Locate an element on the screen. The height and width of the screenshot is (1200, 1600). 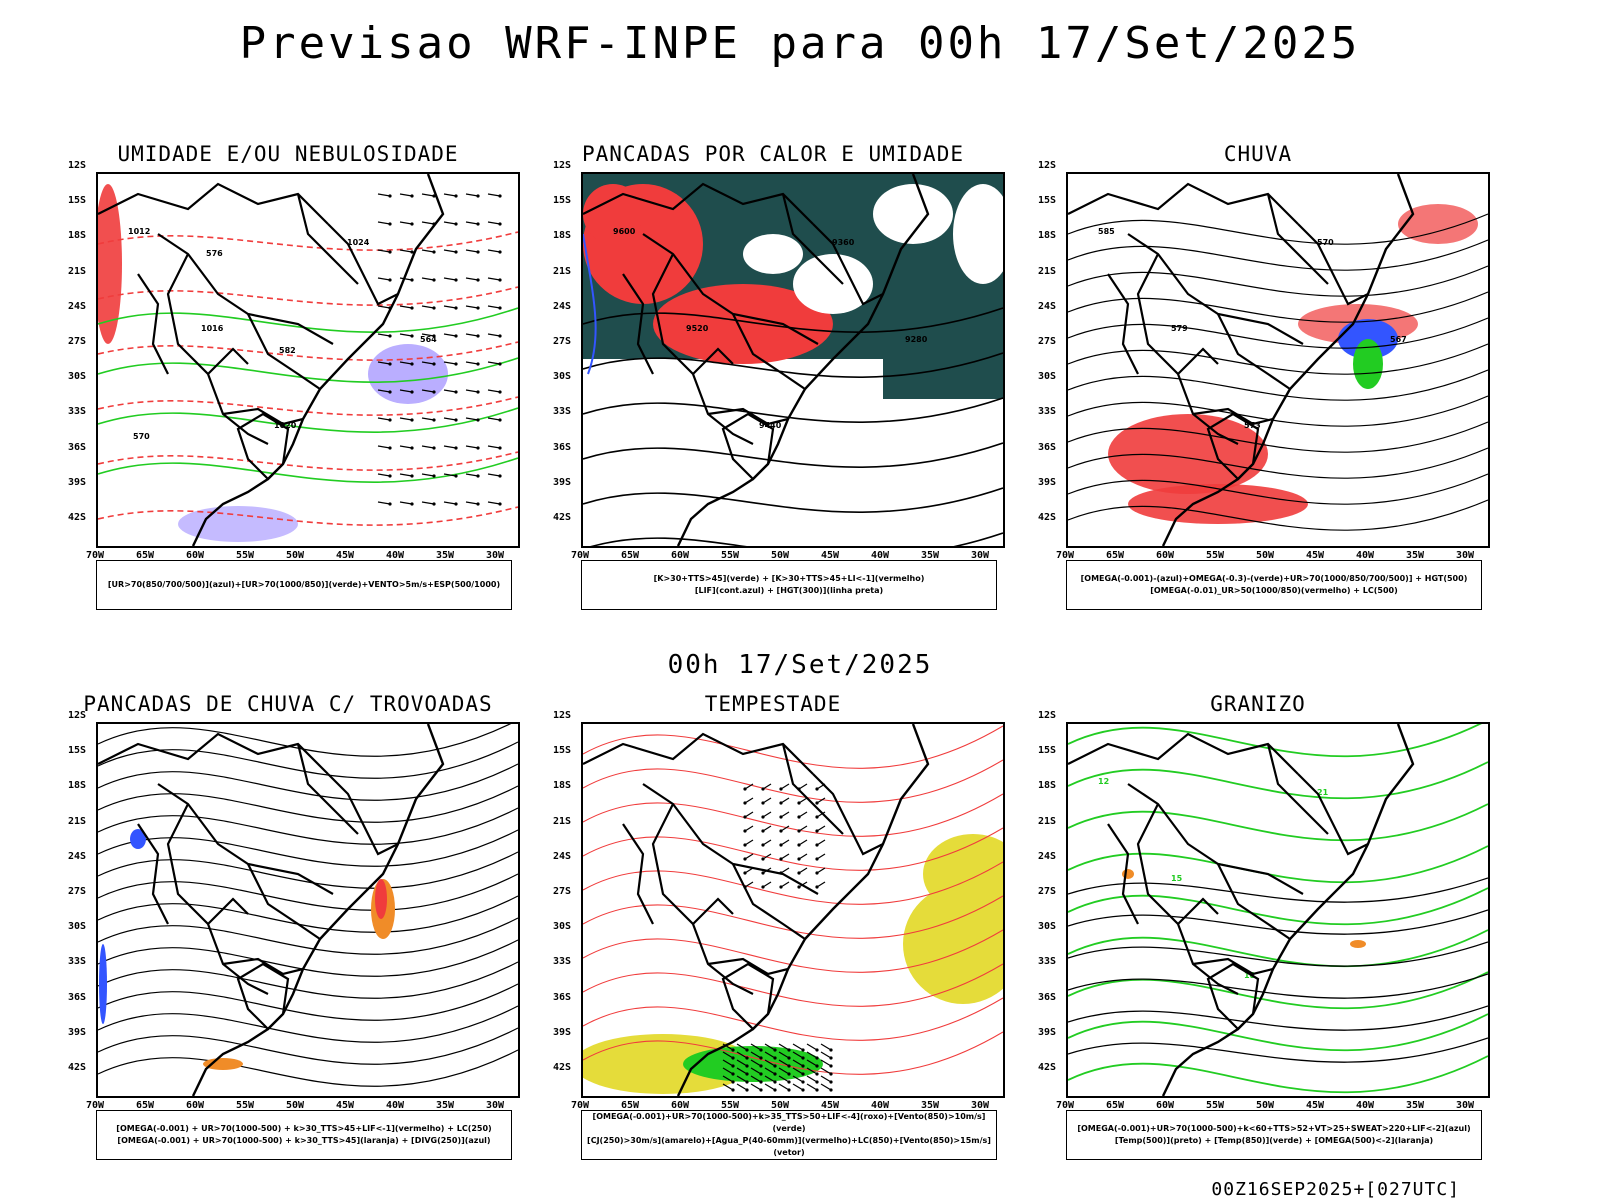
contour-label: 9520 is located at coordinates (697, 328).